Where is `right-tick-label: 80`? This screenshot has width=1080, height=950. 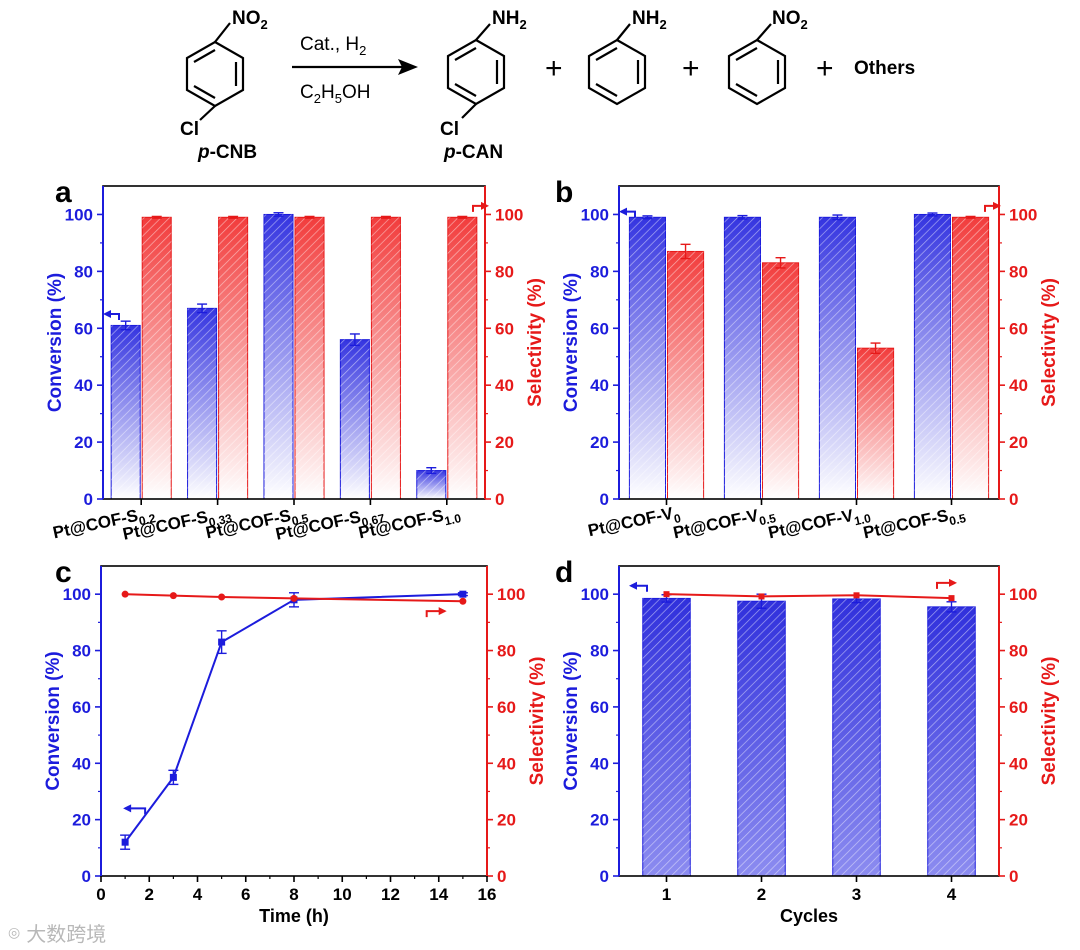
right-tick-label: 80 is located at coordinates (1018, 651).